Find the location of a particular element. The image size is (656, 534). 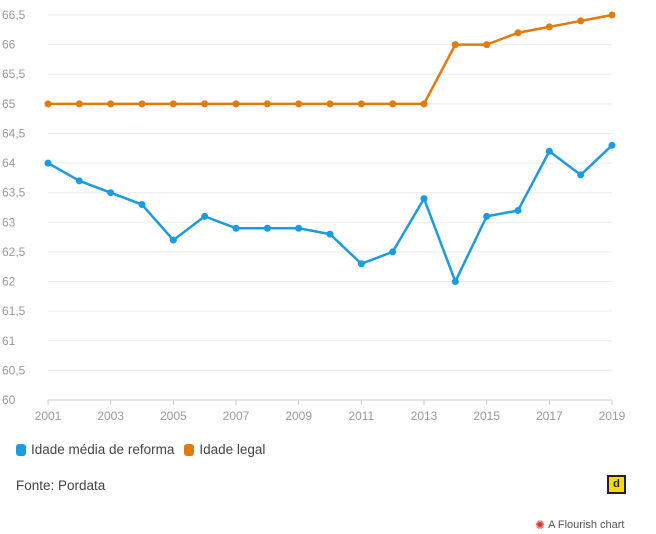

legend-label-series-1: Idade média de reforma is located at coordinates (103, 449).